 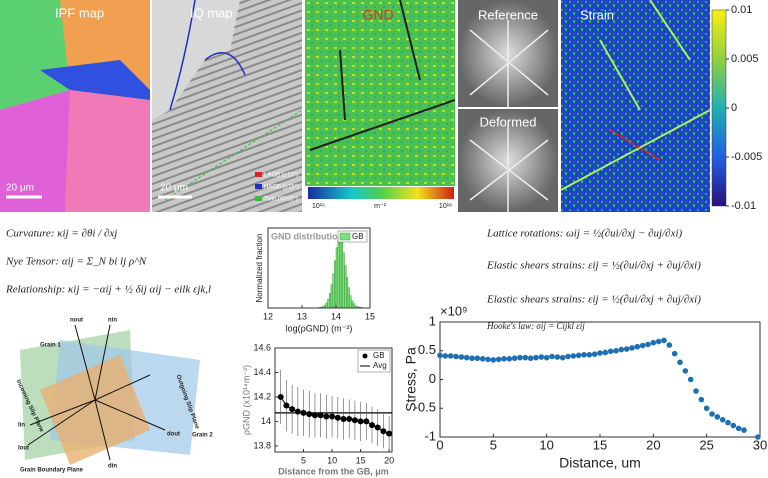 What do you see at coordinates (430, 435) in the screenshot?
I see `y-tick-label: -1` at bounding box center [430, 435].